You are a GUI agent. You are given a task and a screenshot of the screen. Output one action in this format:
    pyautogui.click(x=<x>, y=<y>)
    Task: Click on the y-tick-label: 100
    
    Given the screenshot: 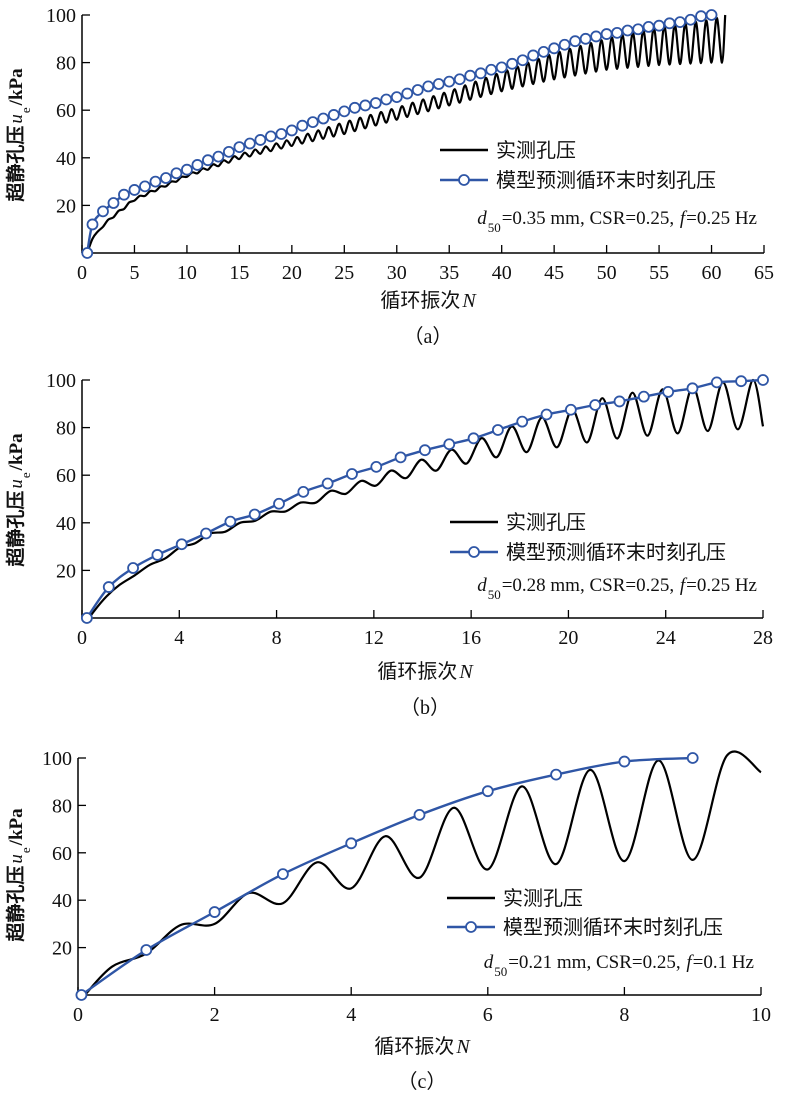 What is the action you would take?
    pyautogui.click(x=61, y=381)
    